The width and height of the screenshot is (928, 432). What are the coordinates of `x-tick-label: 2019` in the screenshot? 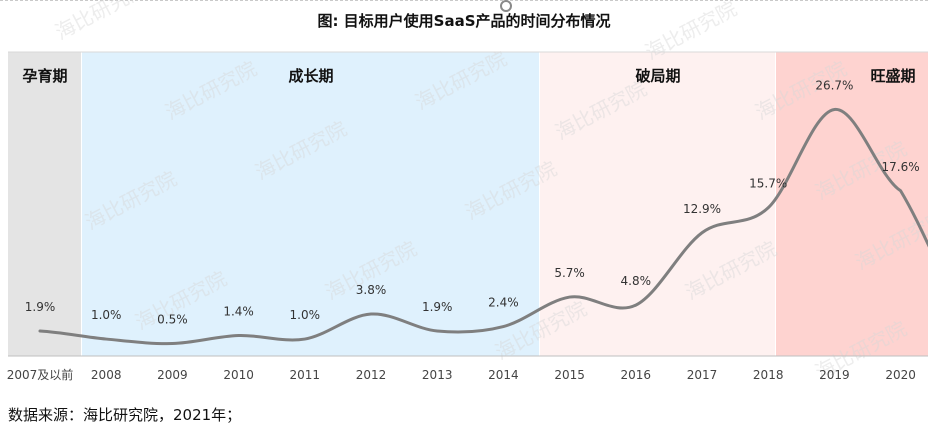 It's located at (834, 375).